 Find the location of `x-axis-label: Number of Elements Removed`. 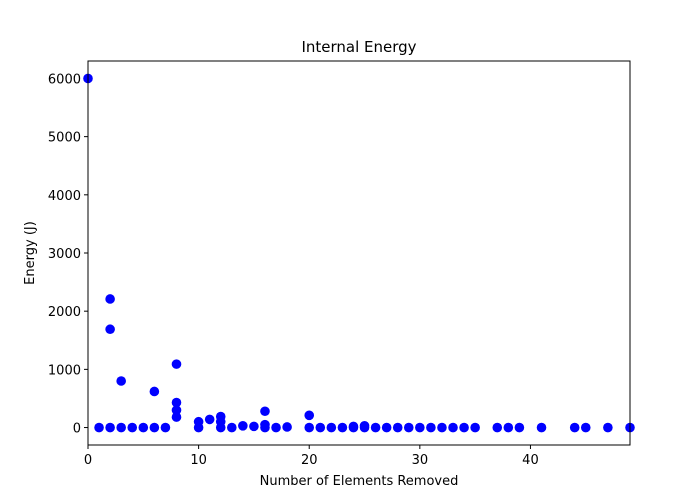

x-axis-label: Number of Elements Removed is located at coordinates (359, 481).